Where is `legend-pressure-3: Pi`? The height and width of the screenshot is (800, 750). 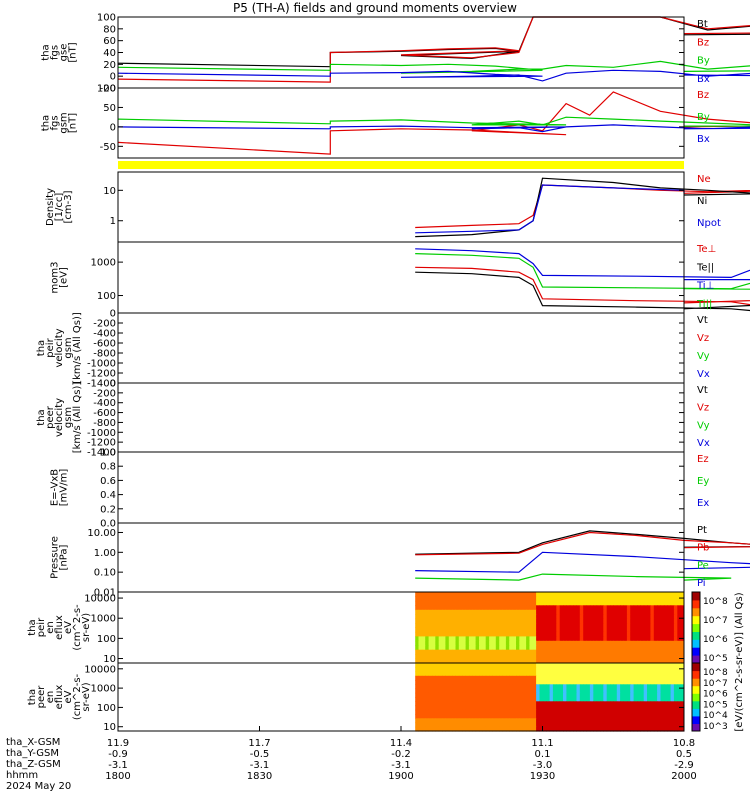
legend-pressure-3: Pi is located at coordinates (701, 583).